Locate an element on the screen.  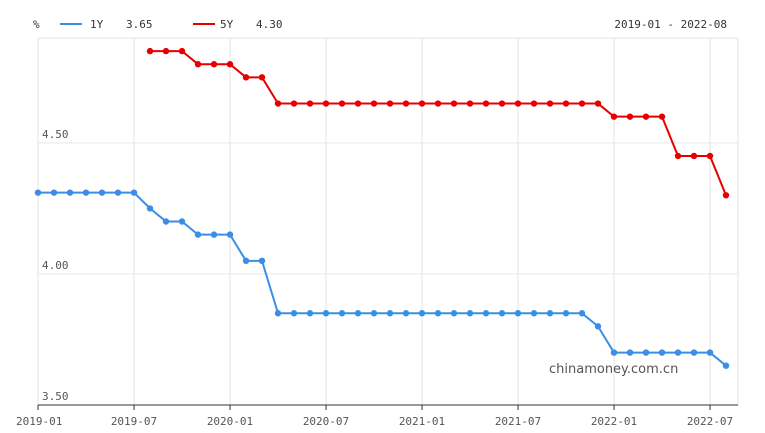
y-tick-label: 4.00 is located at coordinates (55, 265).